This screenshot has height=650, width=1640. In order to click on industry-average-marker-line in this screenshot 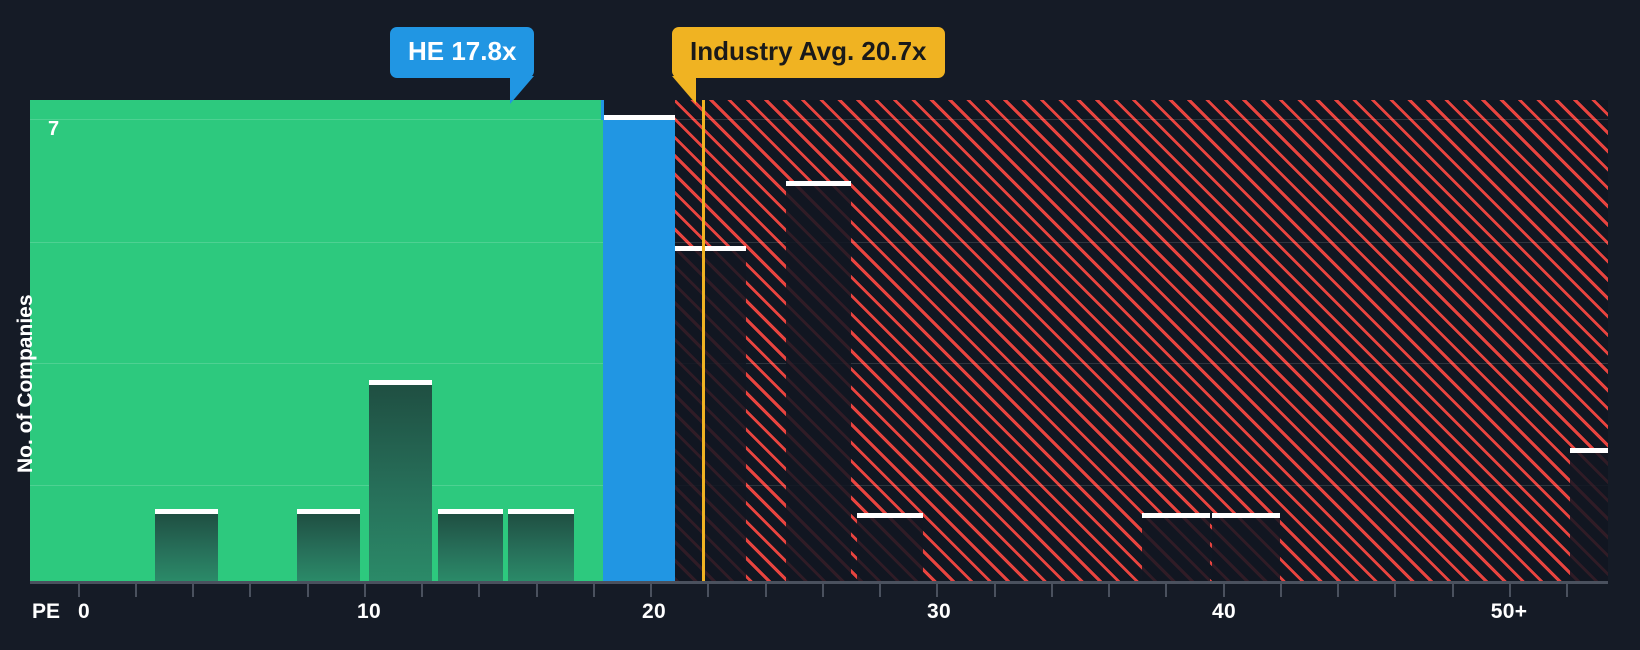, I will do `click(703, 340)`.